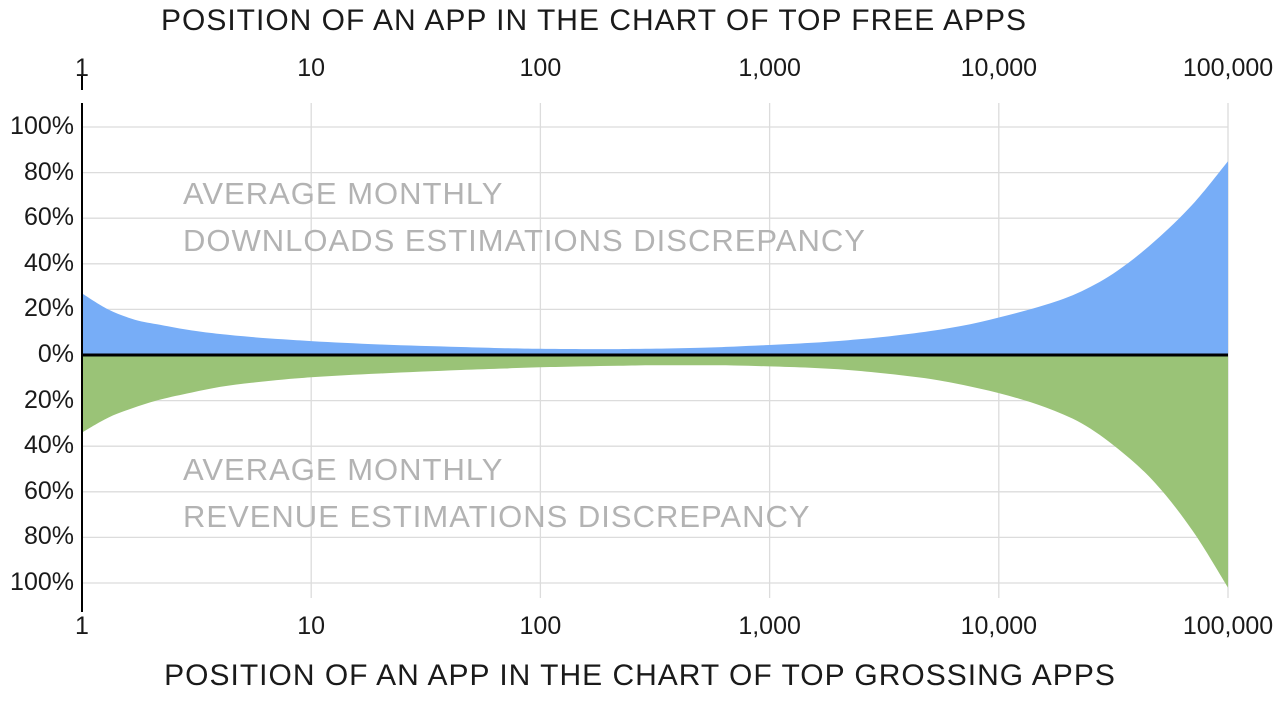  Describe the element at coordinates (311, 68) in the screenshot. I see `x-tick-label-top: 10` at that location.